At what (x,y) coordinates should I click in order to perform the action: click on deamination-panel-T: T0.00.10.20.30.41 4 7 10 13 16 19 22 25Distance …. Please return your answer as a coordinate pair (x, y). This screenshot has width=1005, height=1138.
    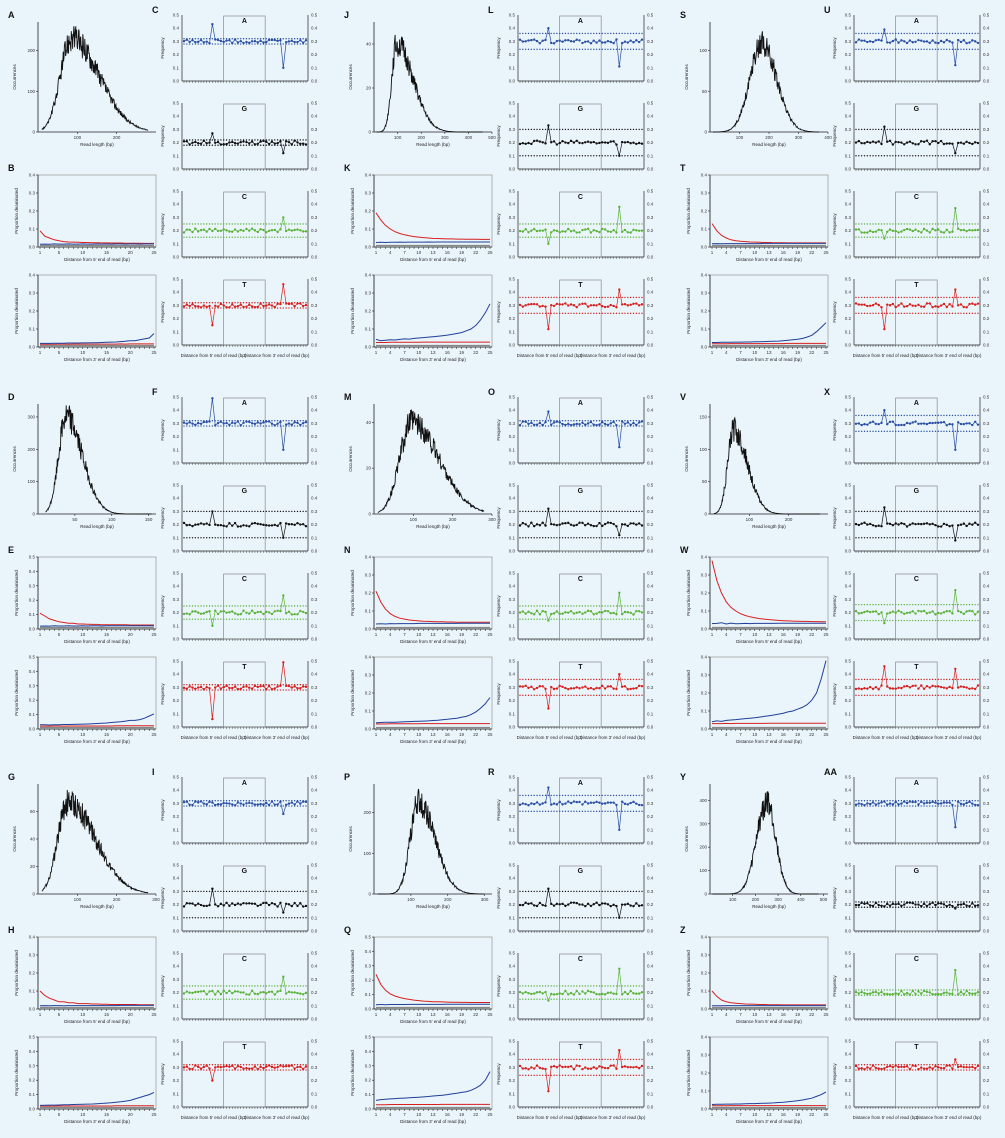
    Looking at the image, I should click on (754, 212).